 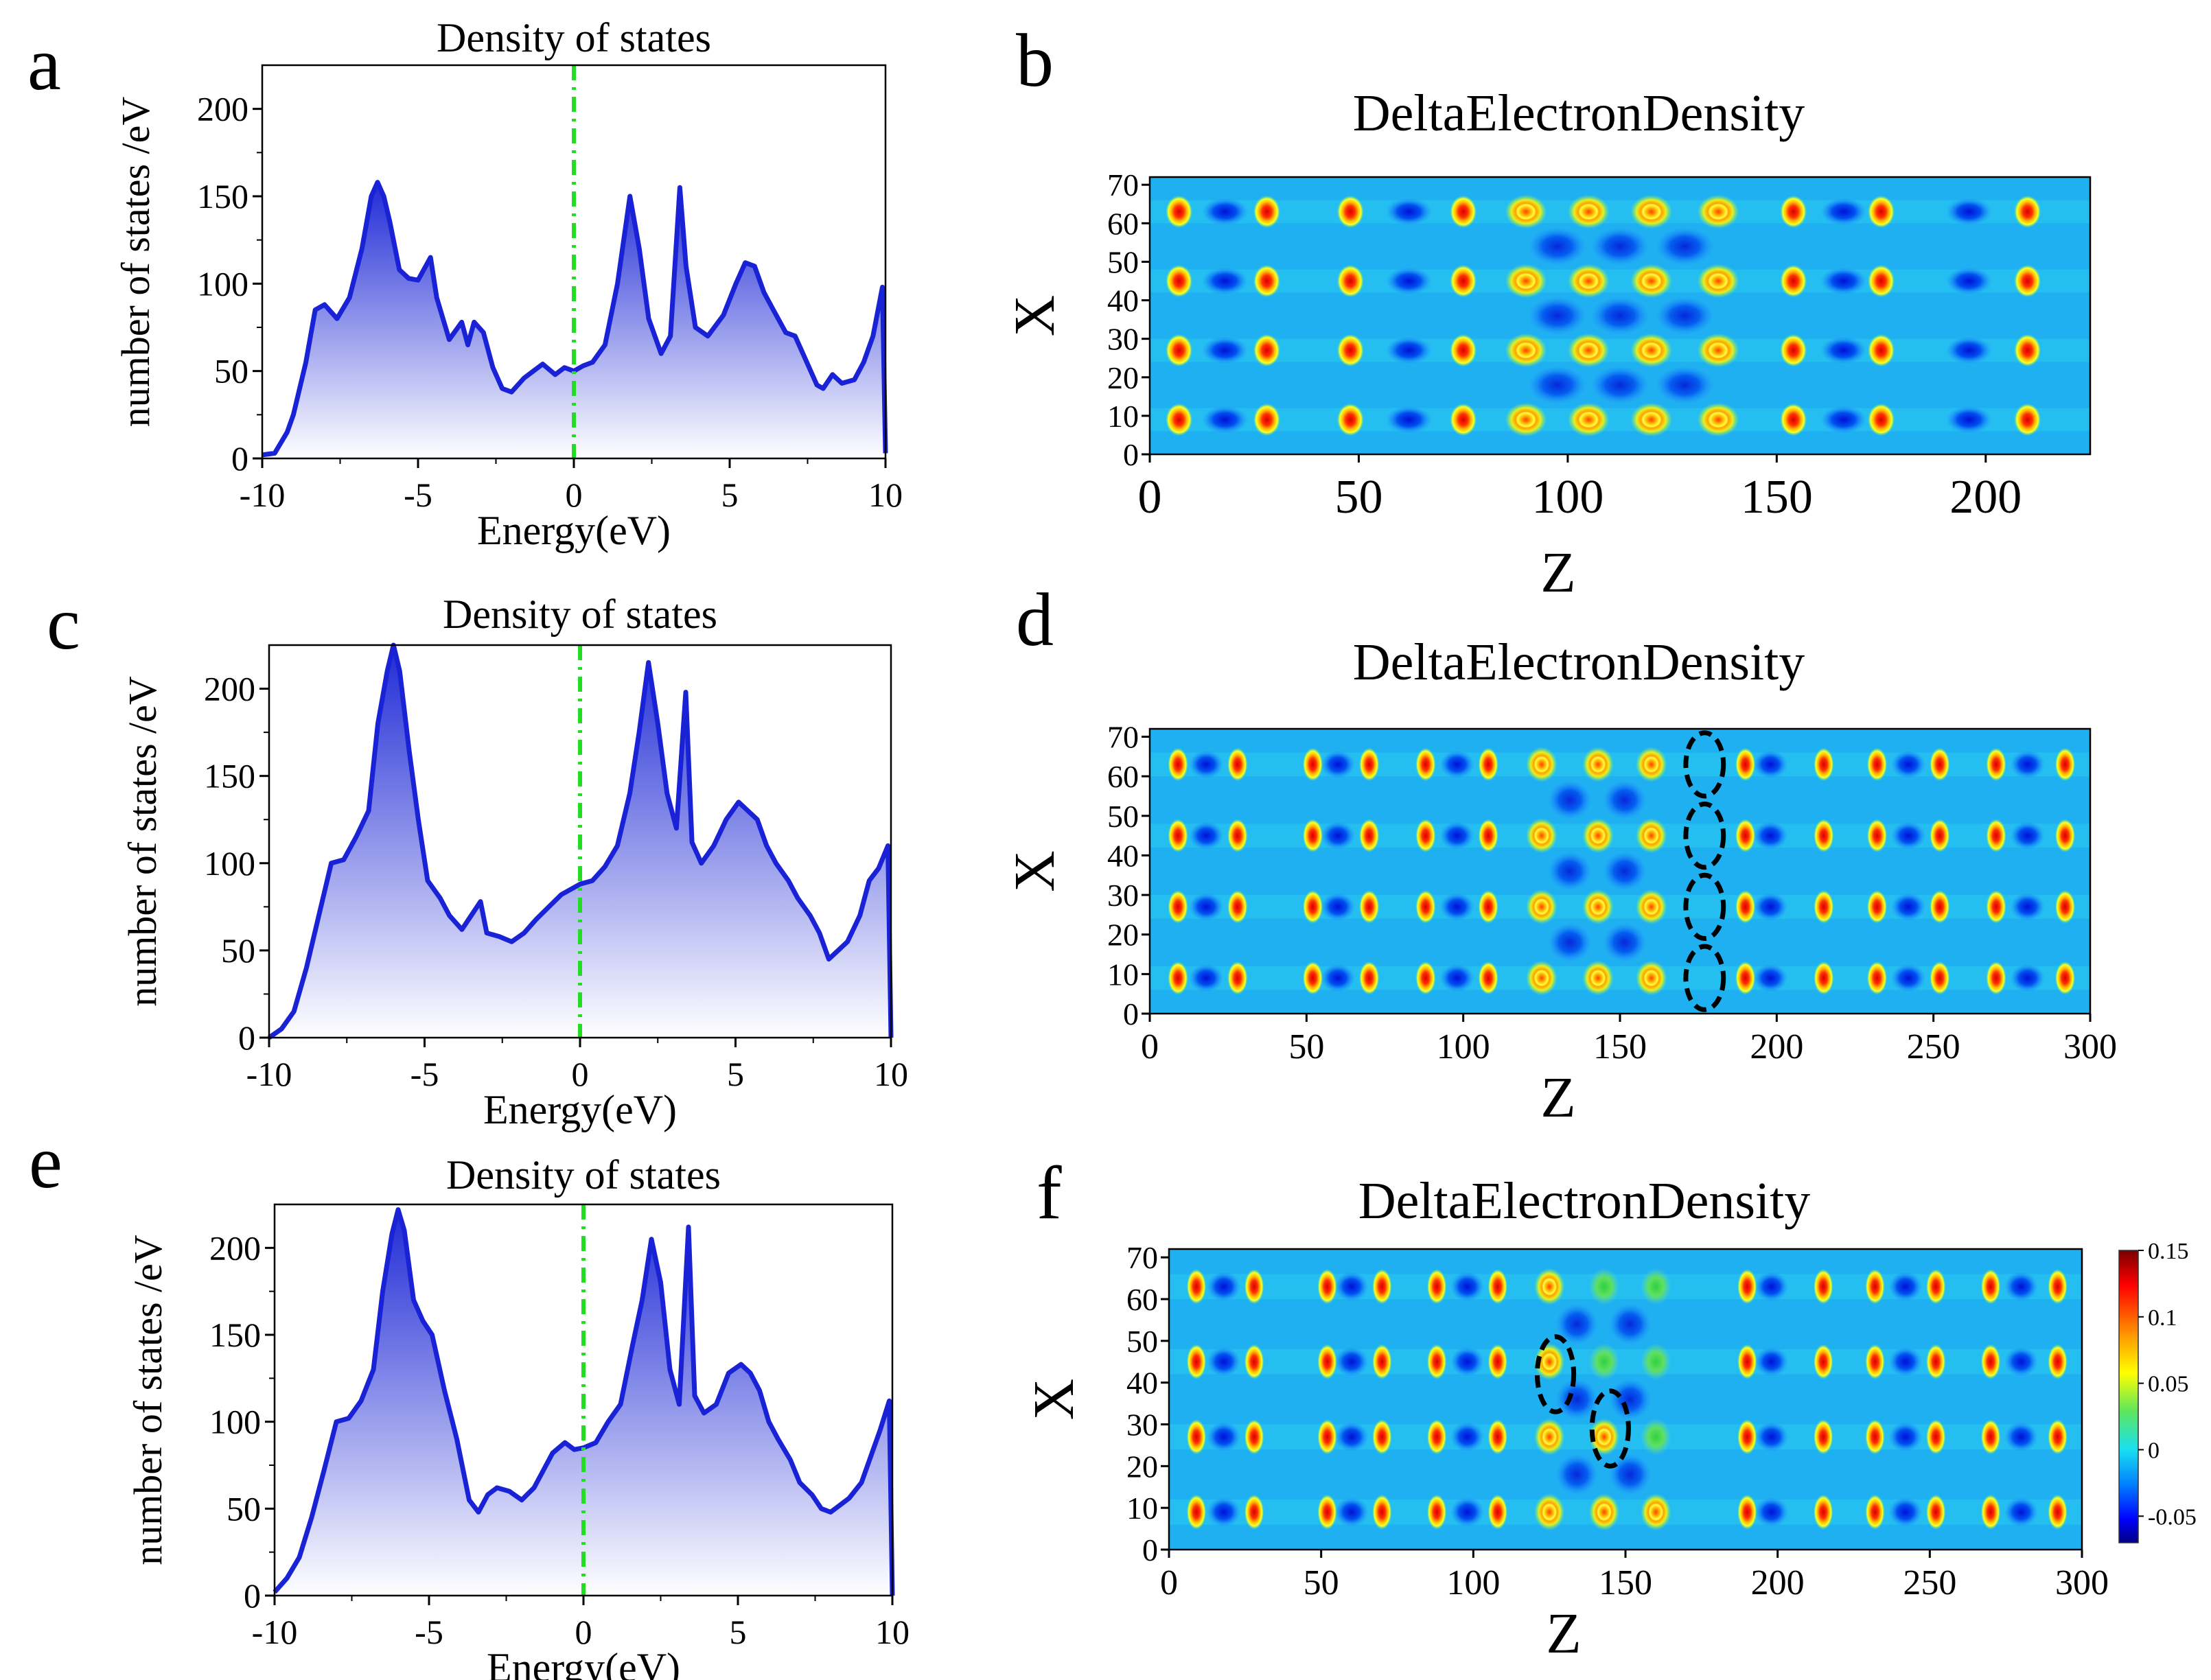 I want to click on panel-letter-a: a, so click(x=44, y=64).